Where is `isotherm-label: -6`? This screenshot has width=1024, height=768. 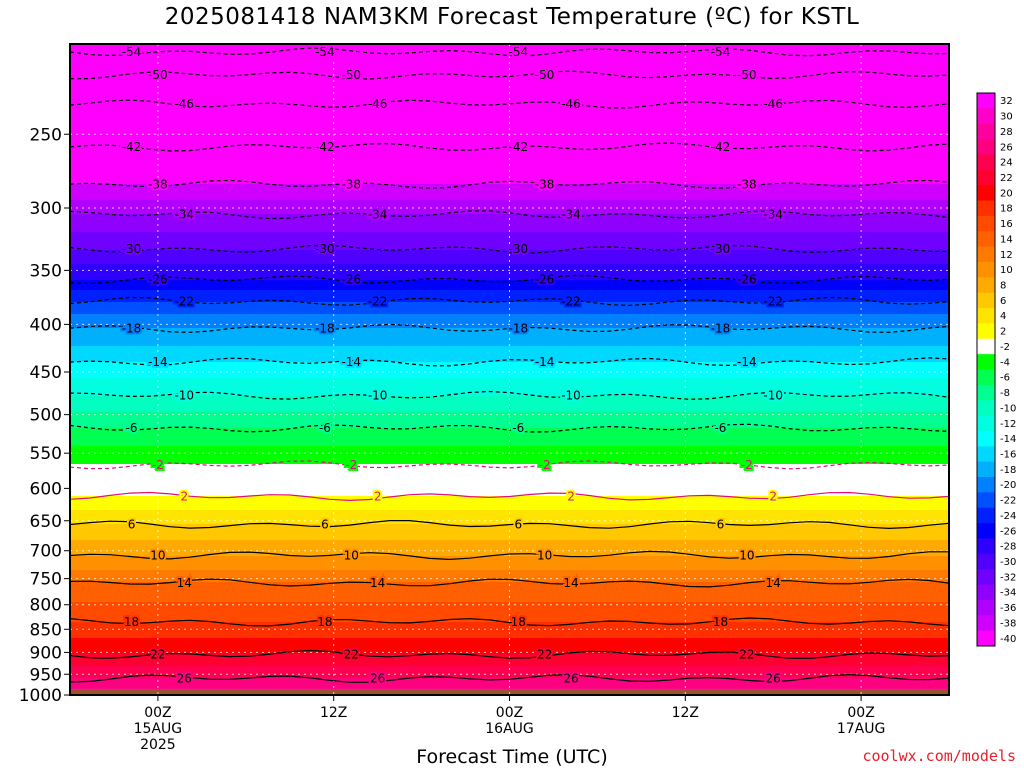 isotherm-label: -6 is located at coordinates (132, 428).